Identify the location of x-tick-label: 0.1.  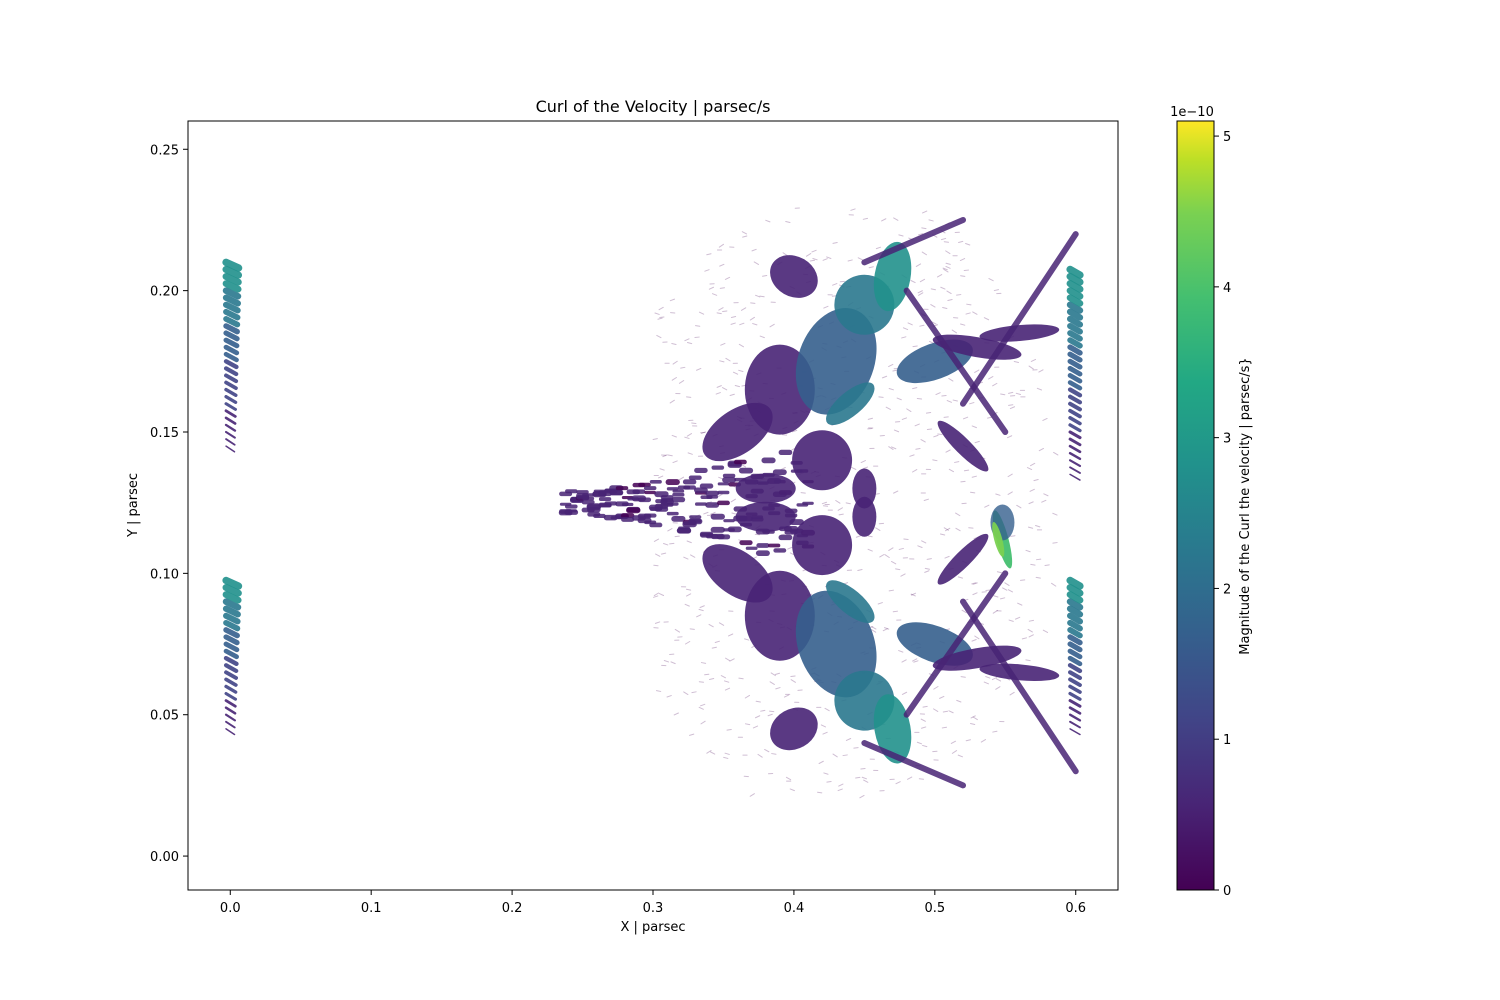
(371, 908).